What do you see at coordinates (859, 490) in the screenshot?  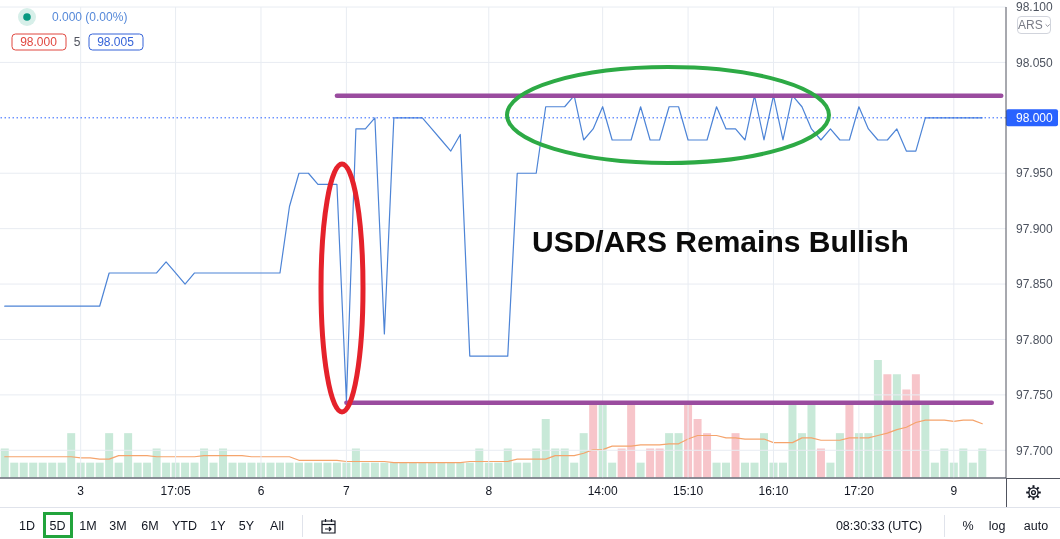 I see `x-tick-label: 17:20` at bounding box center [859, 490].